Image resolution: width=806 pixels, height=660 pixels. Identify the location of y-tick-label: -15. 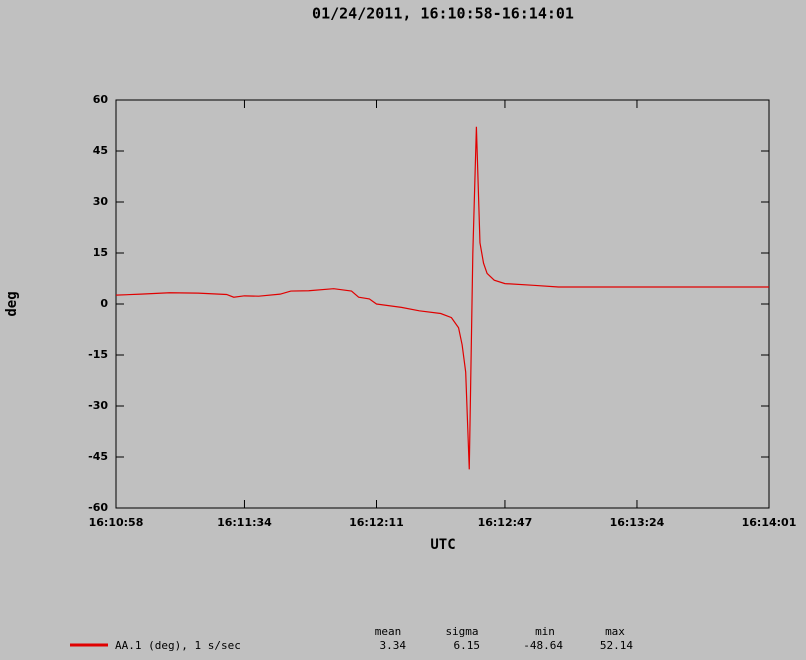
(98, 354).